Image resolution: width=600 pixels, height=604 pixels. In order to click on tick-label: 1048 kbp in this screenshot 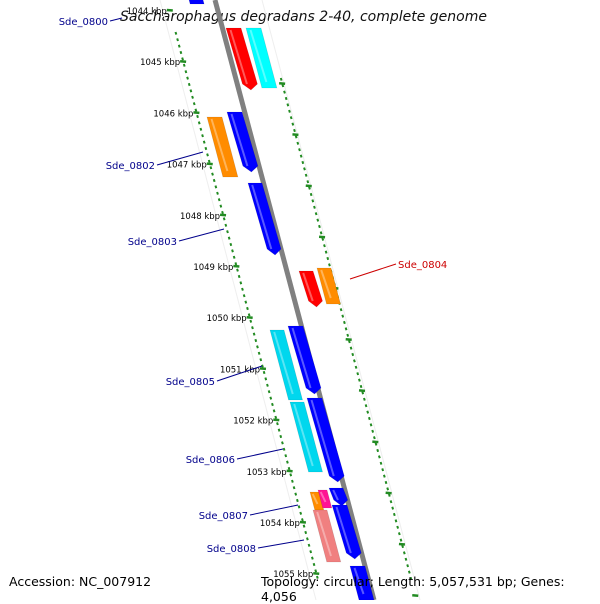, I will do `click(200, 217)`.